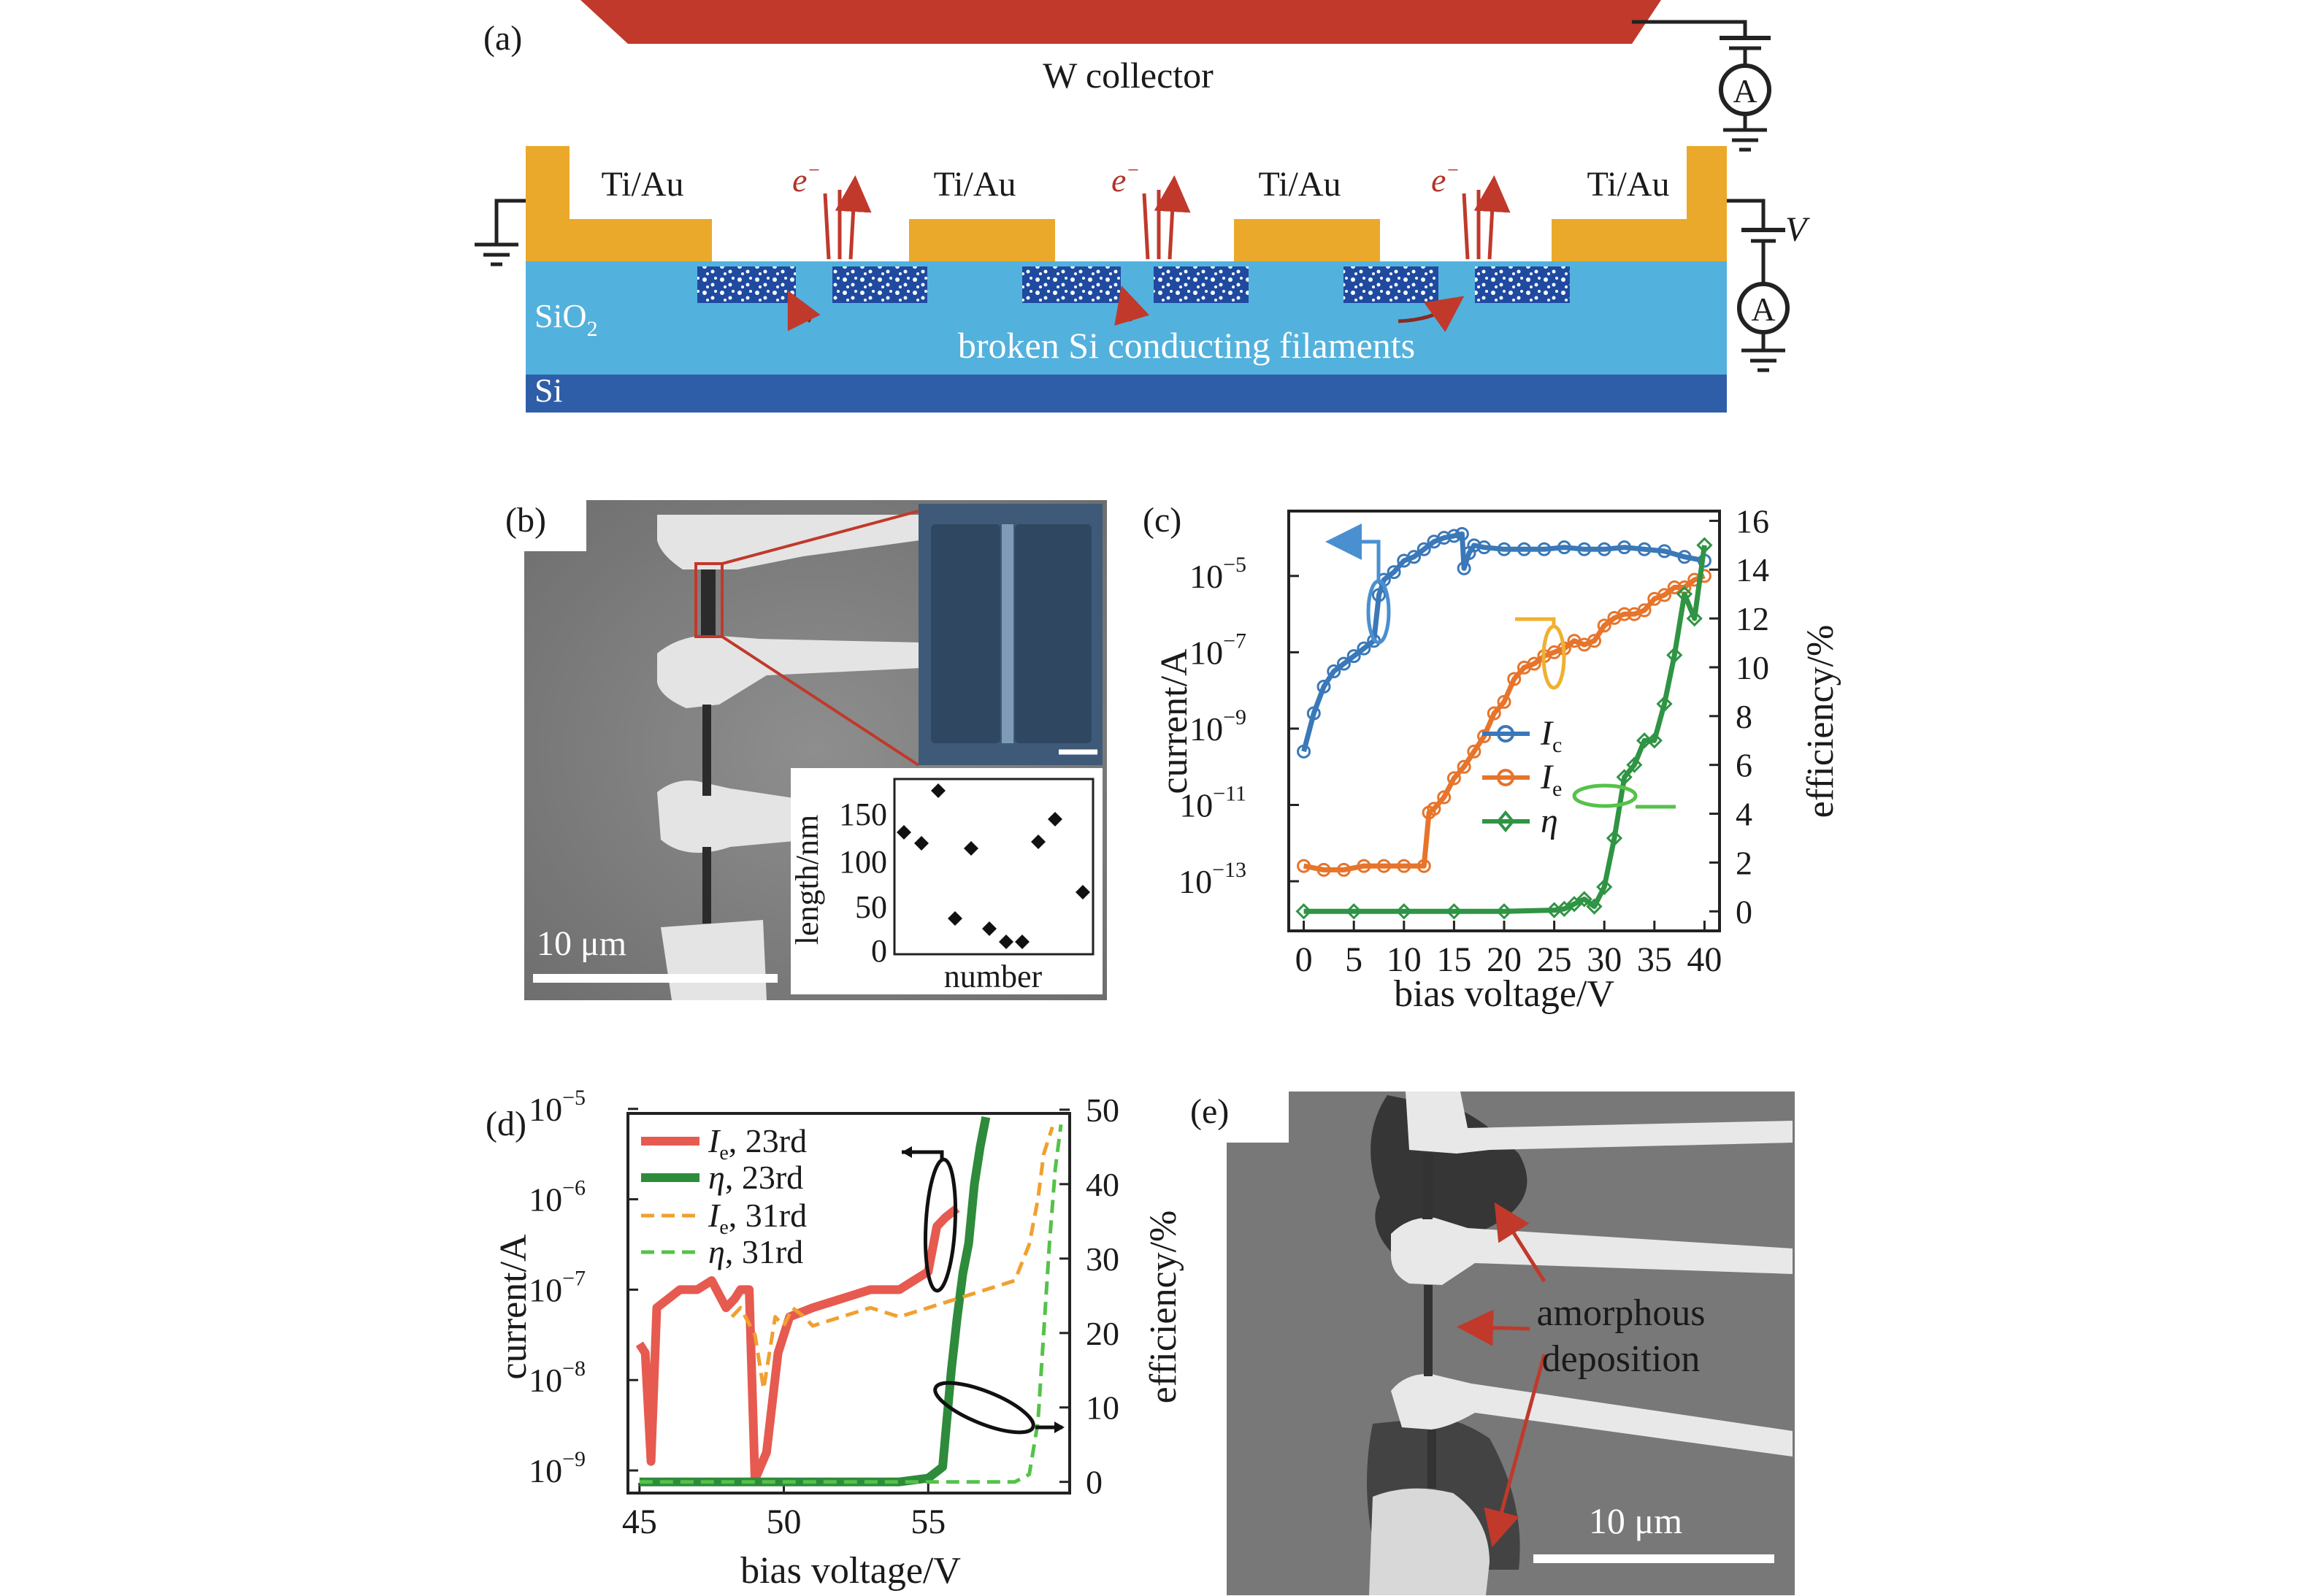  I want to click on svg-text: 50, so click(871, 907).